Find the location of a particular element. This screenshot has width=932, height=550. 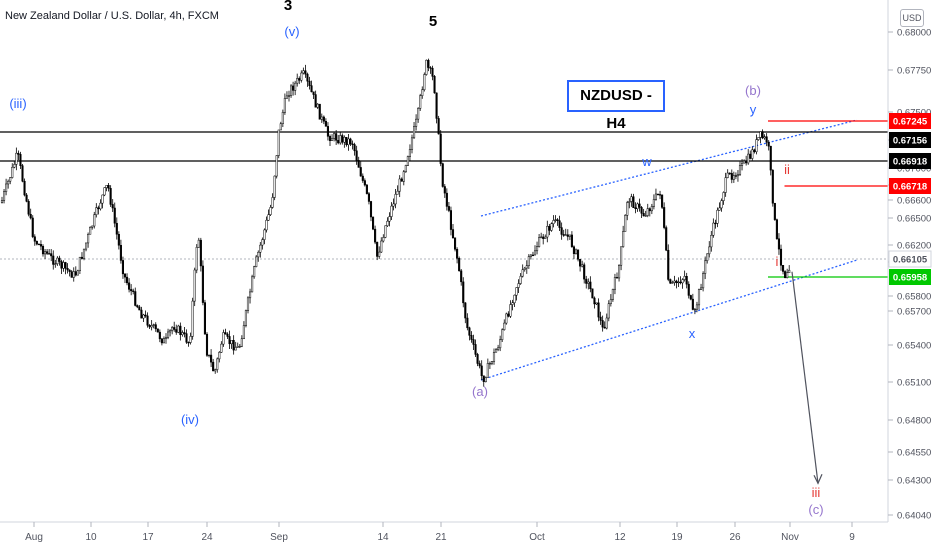

projection-layer is located at coordinates (807, 378).